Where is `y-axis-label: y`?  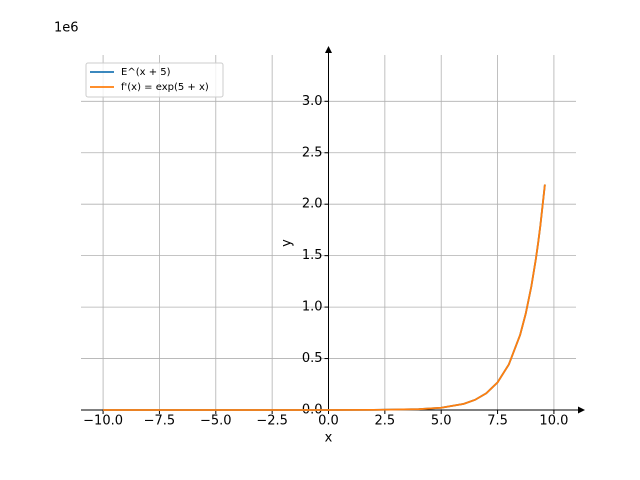
y-axis-label: y is located at coordinates (287, 243).